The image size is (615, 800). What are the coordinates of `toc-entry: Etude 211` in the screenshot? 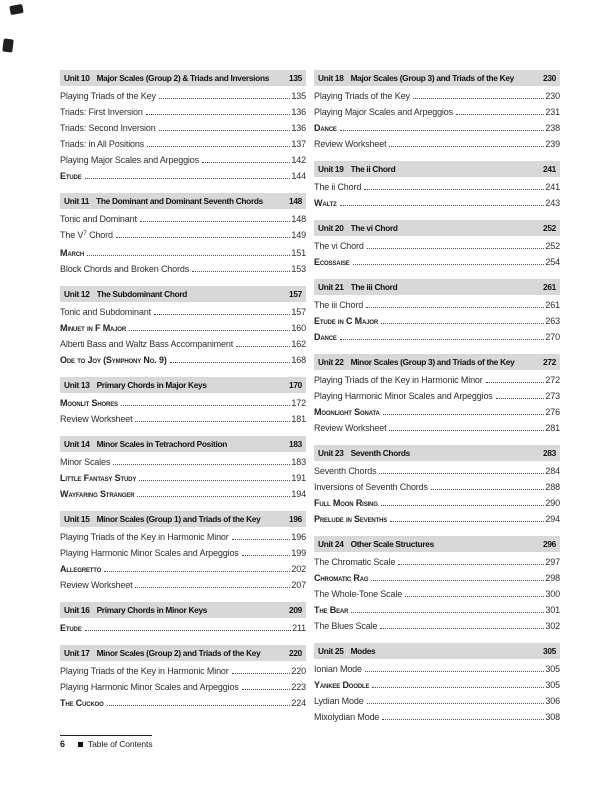 It's located at (183, 628).